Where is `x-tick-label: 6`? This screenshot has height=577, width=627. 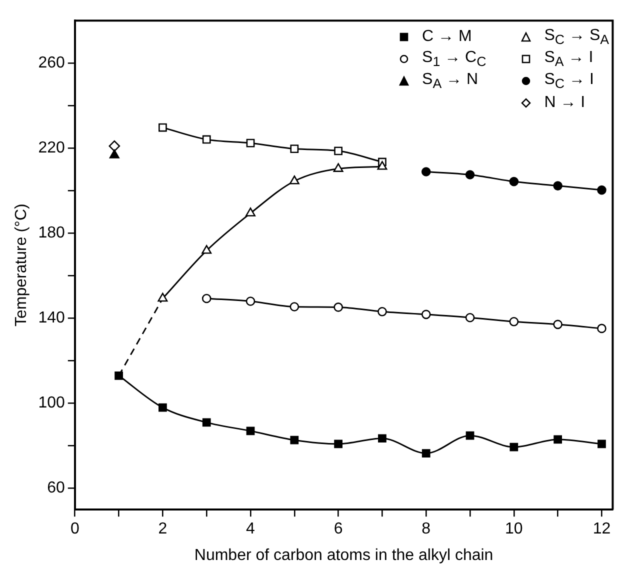
x-tick-label: 6 is located at coordinates (338, 529).